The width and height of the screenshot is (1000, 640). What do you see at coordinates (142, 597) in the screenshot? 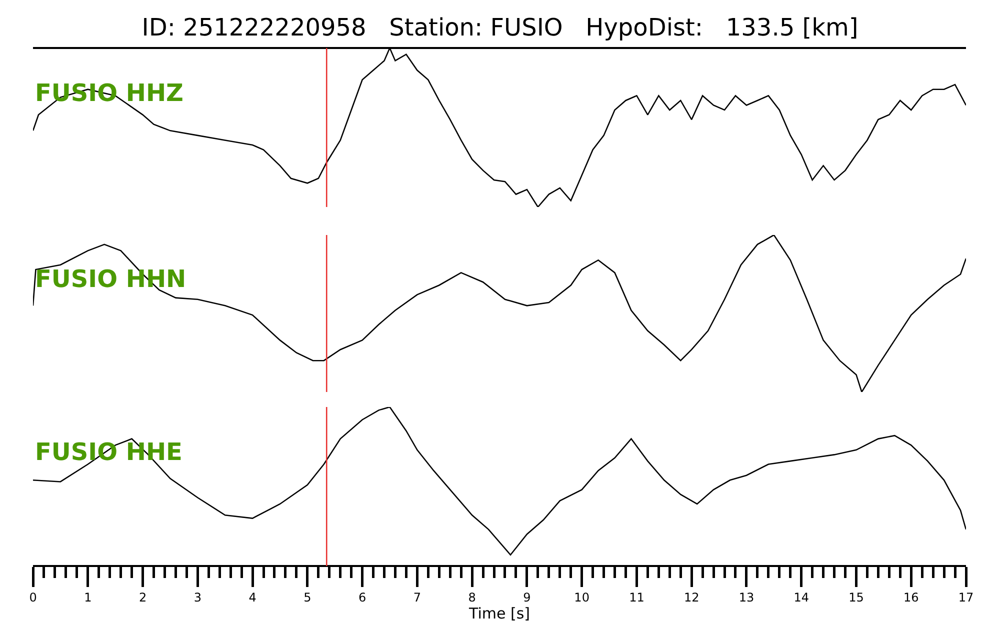
I see `x-tick-label: 2` at bounding box center [142, 597].